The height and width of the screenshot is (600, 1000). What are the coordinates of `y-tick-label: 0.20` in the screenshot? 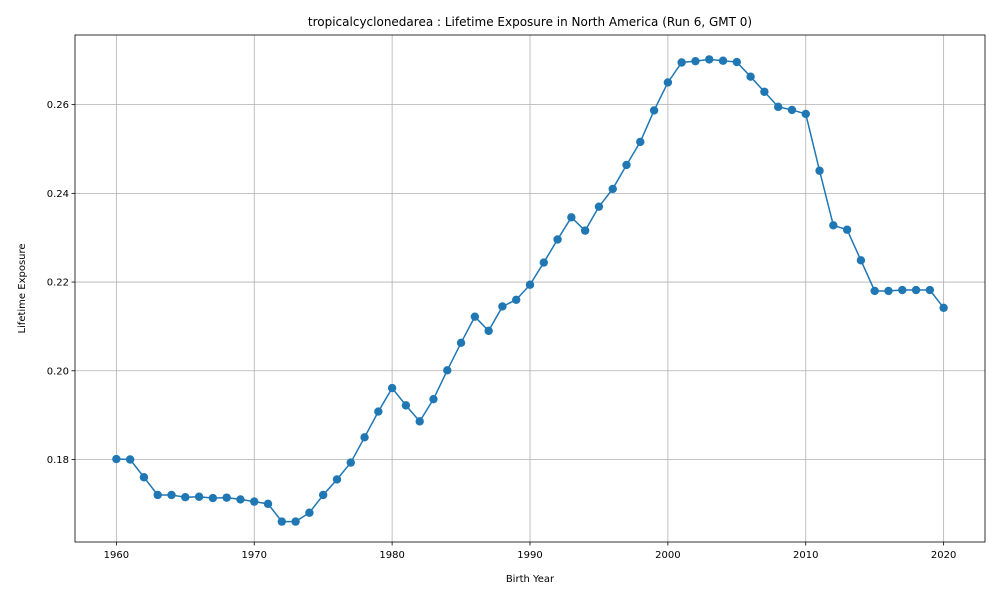 It's located at (58, 371).